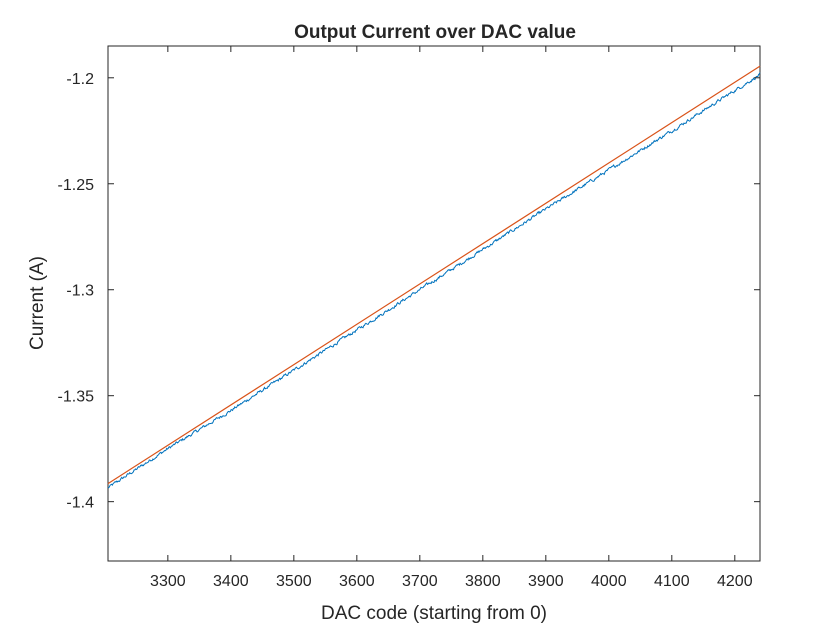 This screenshot has height=630, width=840. Describe the element at coordinates (76, 397) in the screenshot. I see `y-tick-label: -1.35` at that location.